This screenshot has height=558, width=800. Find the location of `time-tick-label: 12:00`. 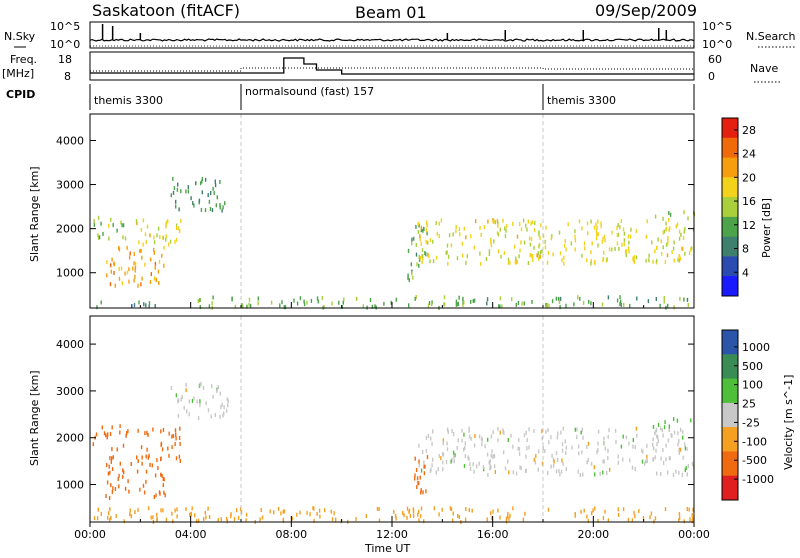

time-tick-label: 12:00 is located at coordinates (392, 534).